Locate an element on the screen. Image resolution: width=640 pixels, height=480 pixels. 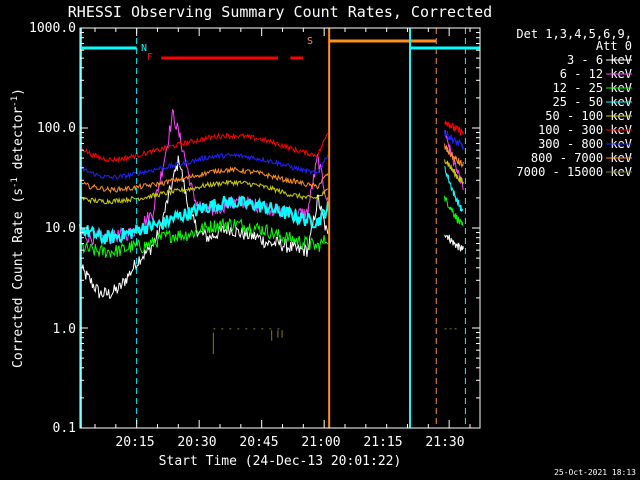
y-tick-label-1: 1.0 is located at coordinates (64, 329).